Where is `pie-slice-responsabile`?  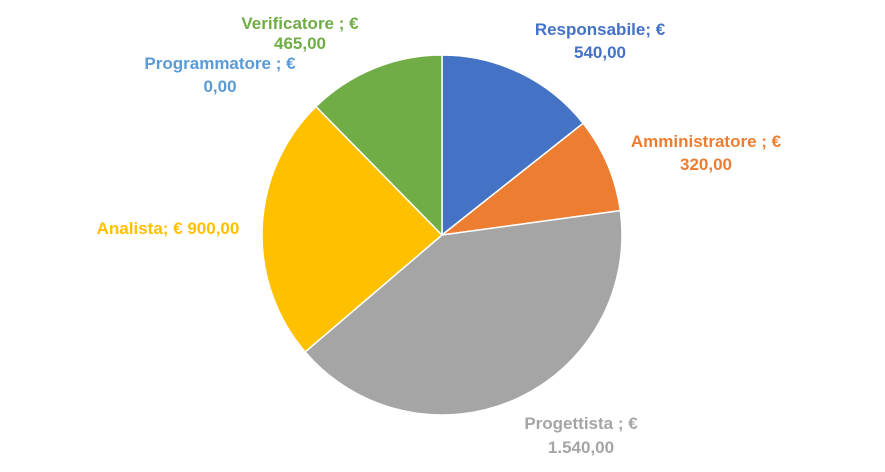 pie-slice-responsabile is located at coordinates (512, 145).